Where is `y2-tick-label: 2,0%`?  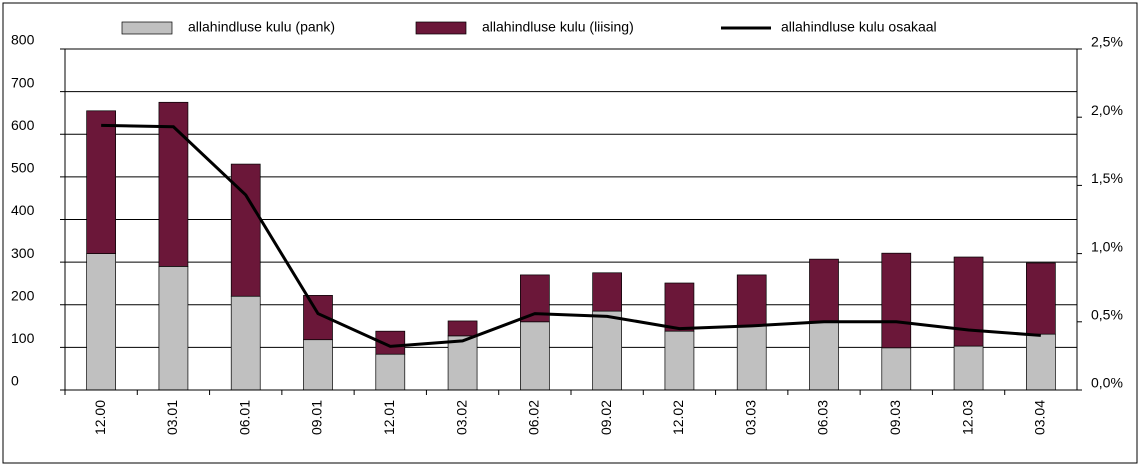
y2-tick-label: 2,0% is located at coordinates (1107, 110).